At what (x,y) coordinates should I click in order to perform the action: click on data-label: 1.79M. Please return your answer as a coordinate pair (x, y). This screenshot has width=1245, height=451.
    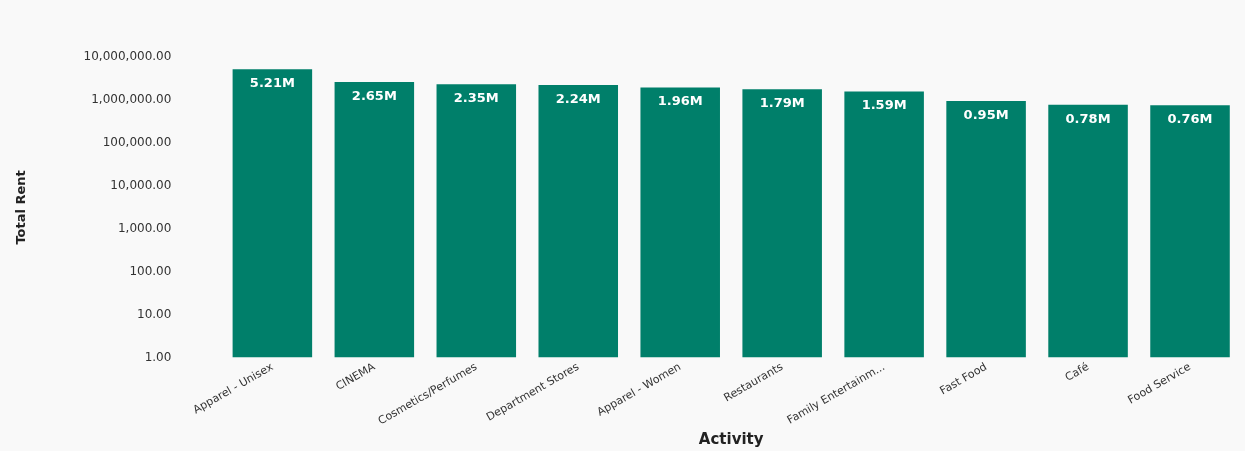
    Looking at the image, I should click on (782, 103).